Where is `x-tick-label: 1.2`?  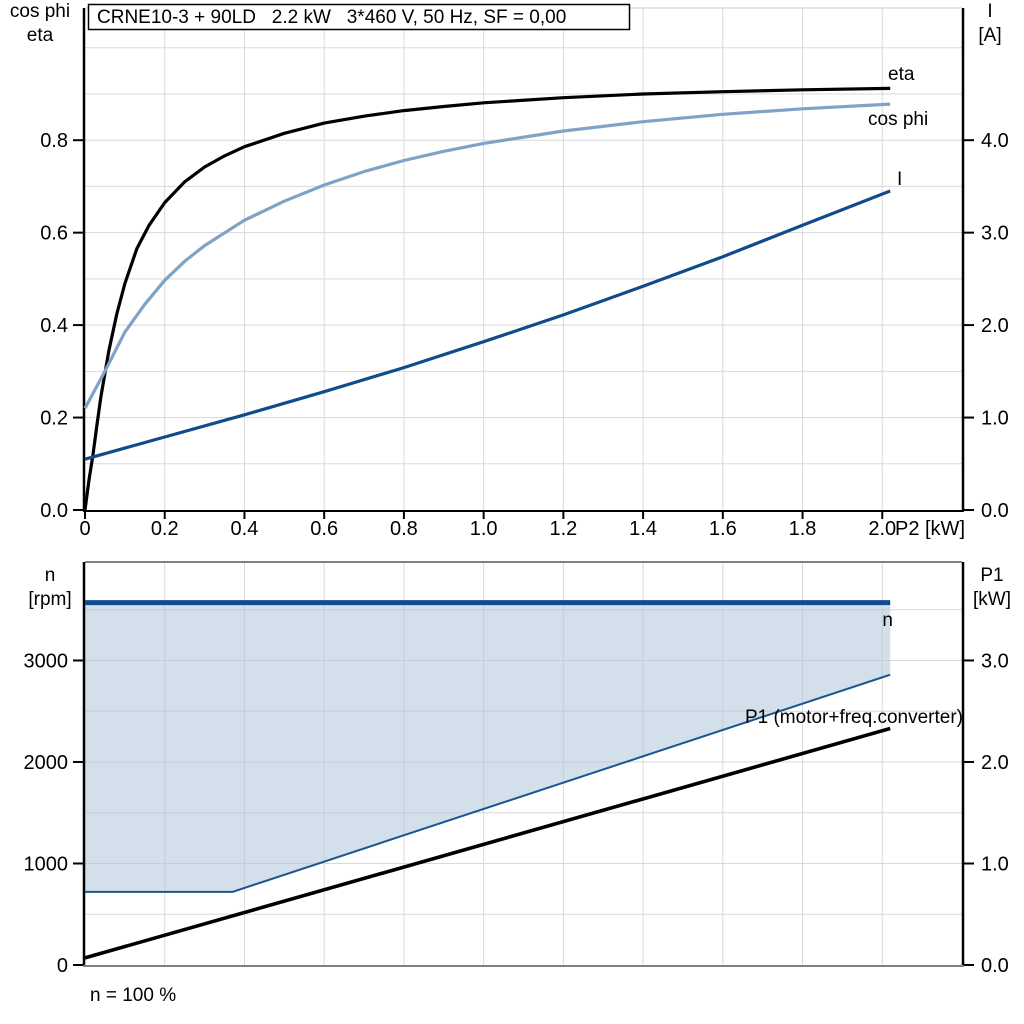
x-tick-label: 1.2 is located at coordinates (563, 529).